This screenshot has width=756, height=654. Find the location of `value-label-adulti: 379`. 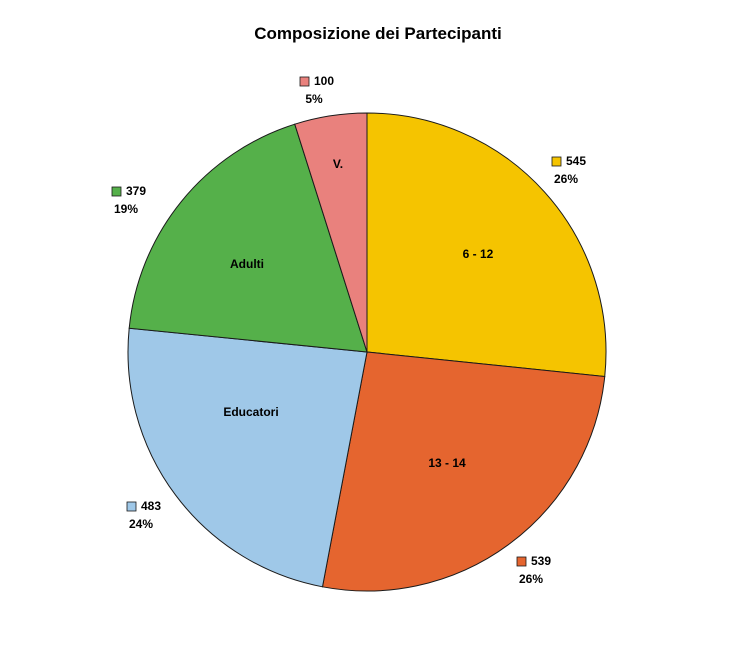

value-label-adulti: 379 is located at coordinates (136, 191).